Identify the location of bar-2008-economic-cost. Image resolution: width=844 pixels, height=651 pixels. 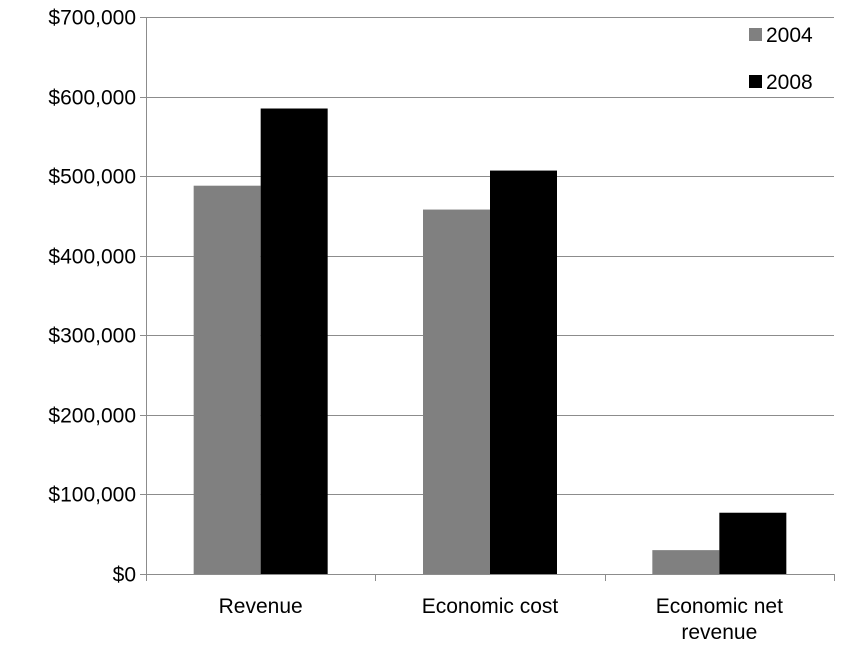
(523, 372).